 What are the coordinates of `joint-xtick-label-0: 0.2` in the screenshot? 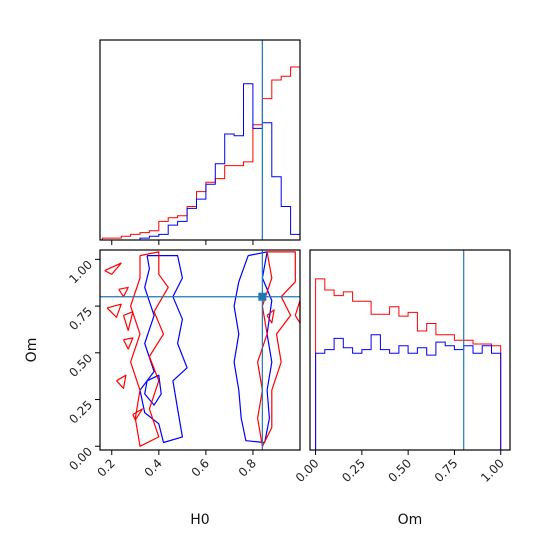 It's located at (105, 467).